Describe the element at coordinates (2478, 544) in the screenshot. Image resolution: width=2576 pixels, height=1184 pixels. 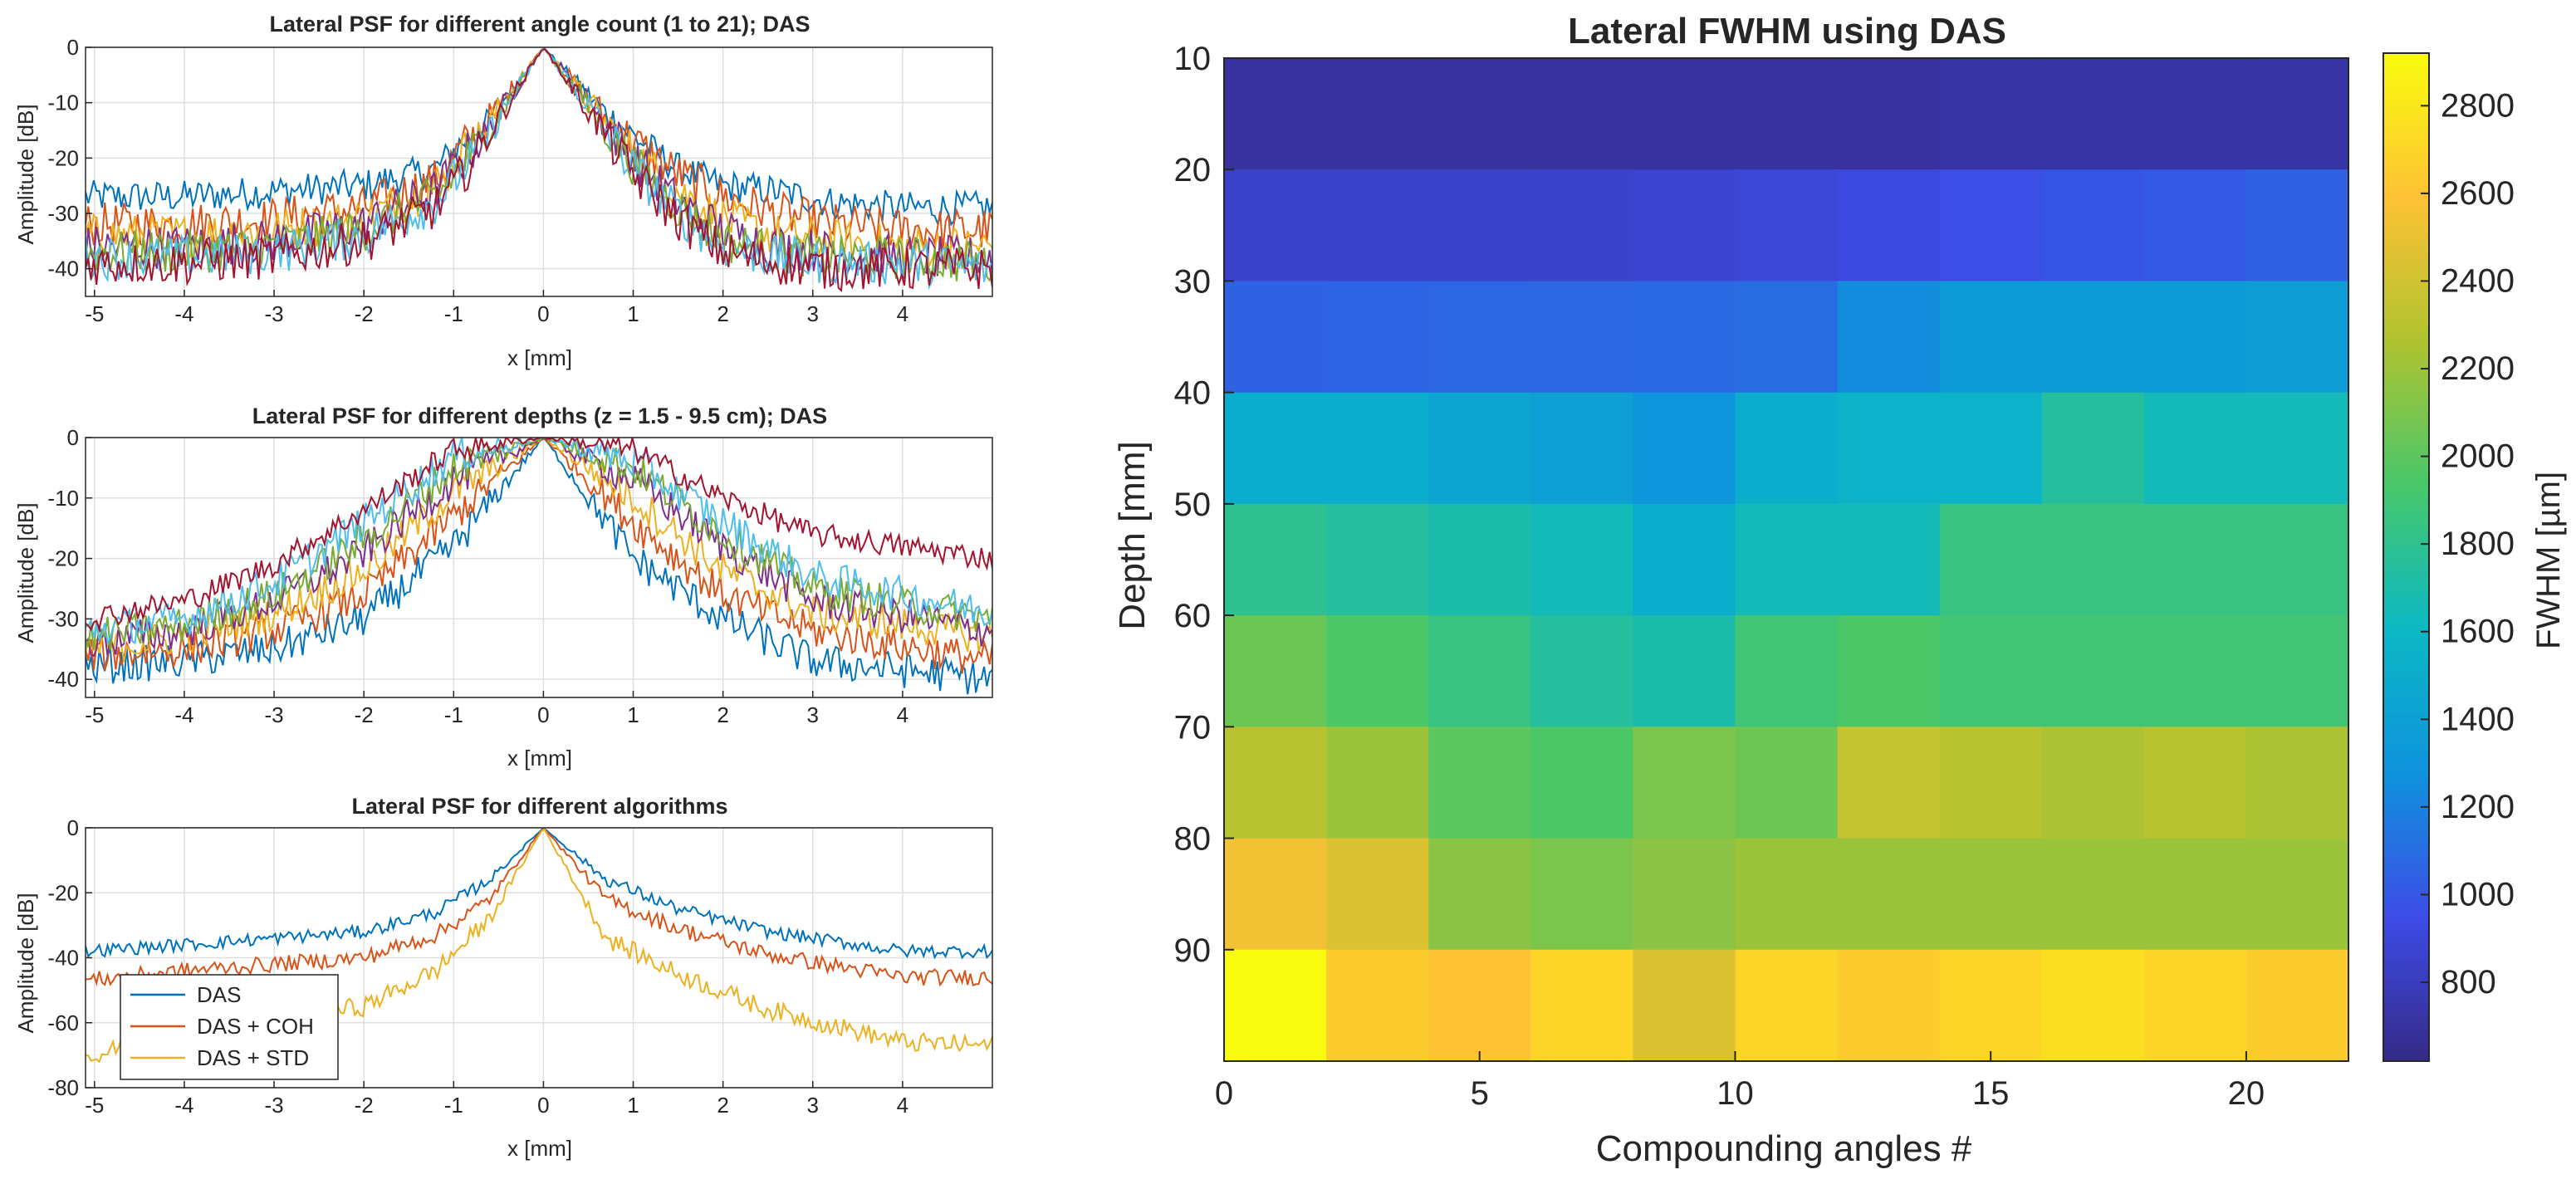
I see `colorbar-tick-label: 1800` at that location.